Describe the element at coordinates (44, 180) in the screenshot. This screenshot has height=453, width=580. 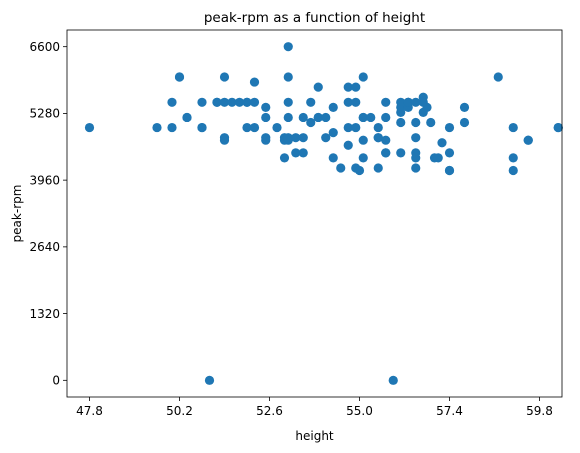
I see `y-tick-label: 3960` at that location.